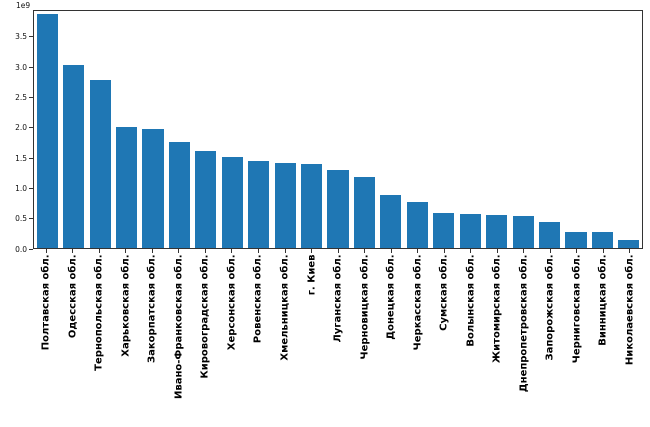 The height and width of the screenshot is (427, 650). I want to click on x-tick-label: Запорожская обл., so click(550, 307).